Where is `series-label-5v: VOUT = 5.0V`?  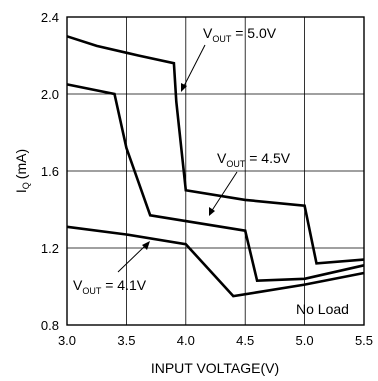 series-label-5v: VOUT = 5.0V is located at coordinates (240, 34).